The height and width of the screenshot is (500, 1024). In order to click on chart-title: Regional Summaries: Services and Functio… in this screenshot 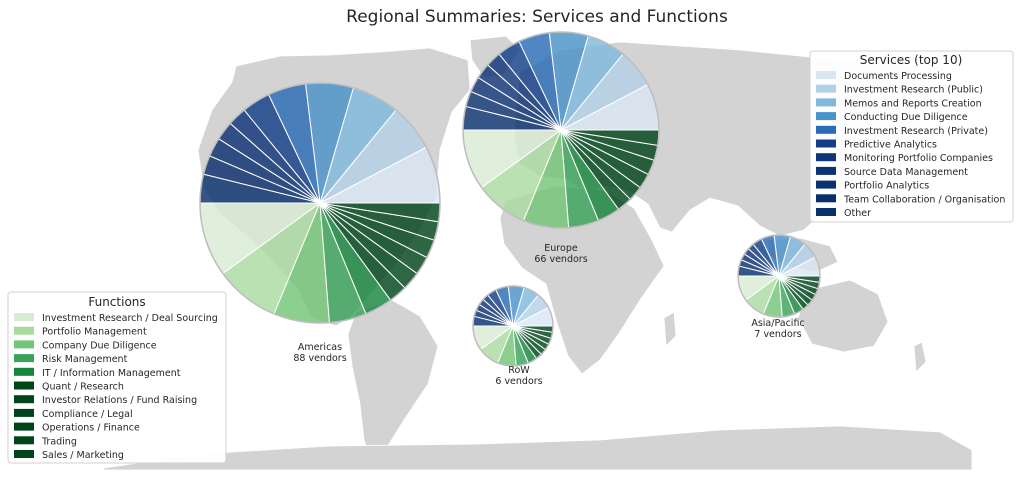, I will do `click(537, 17)`.